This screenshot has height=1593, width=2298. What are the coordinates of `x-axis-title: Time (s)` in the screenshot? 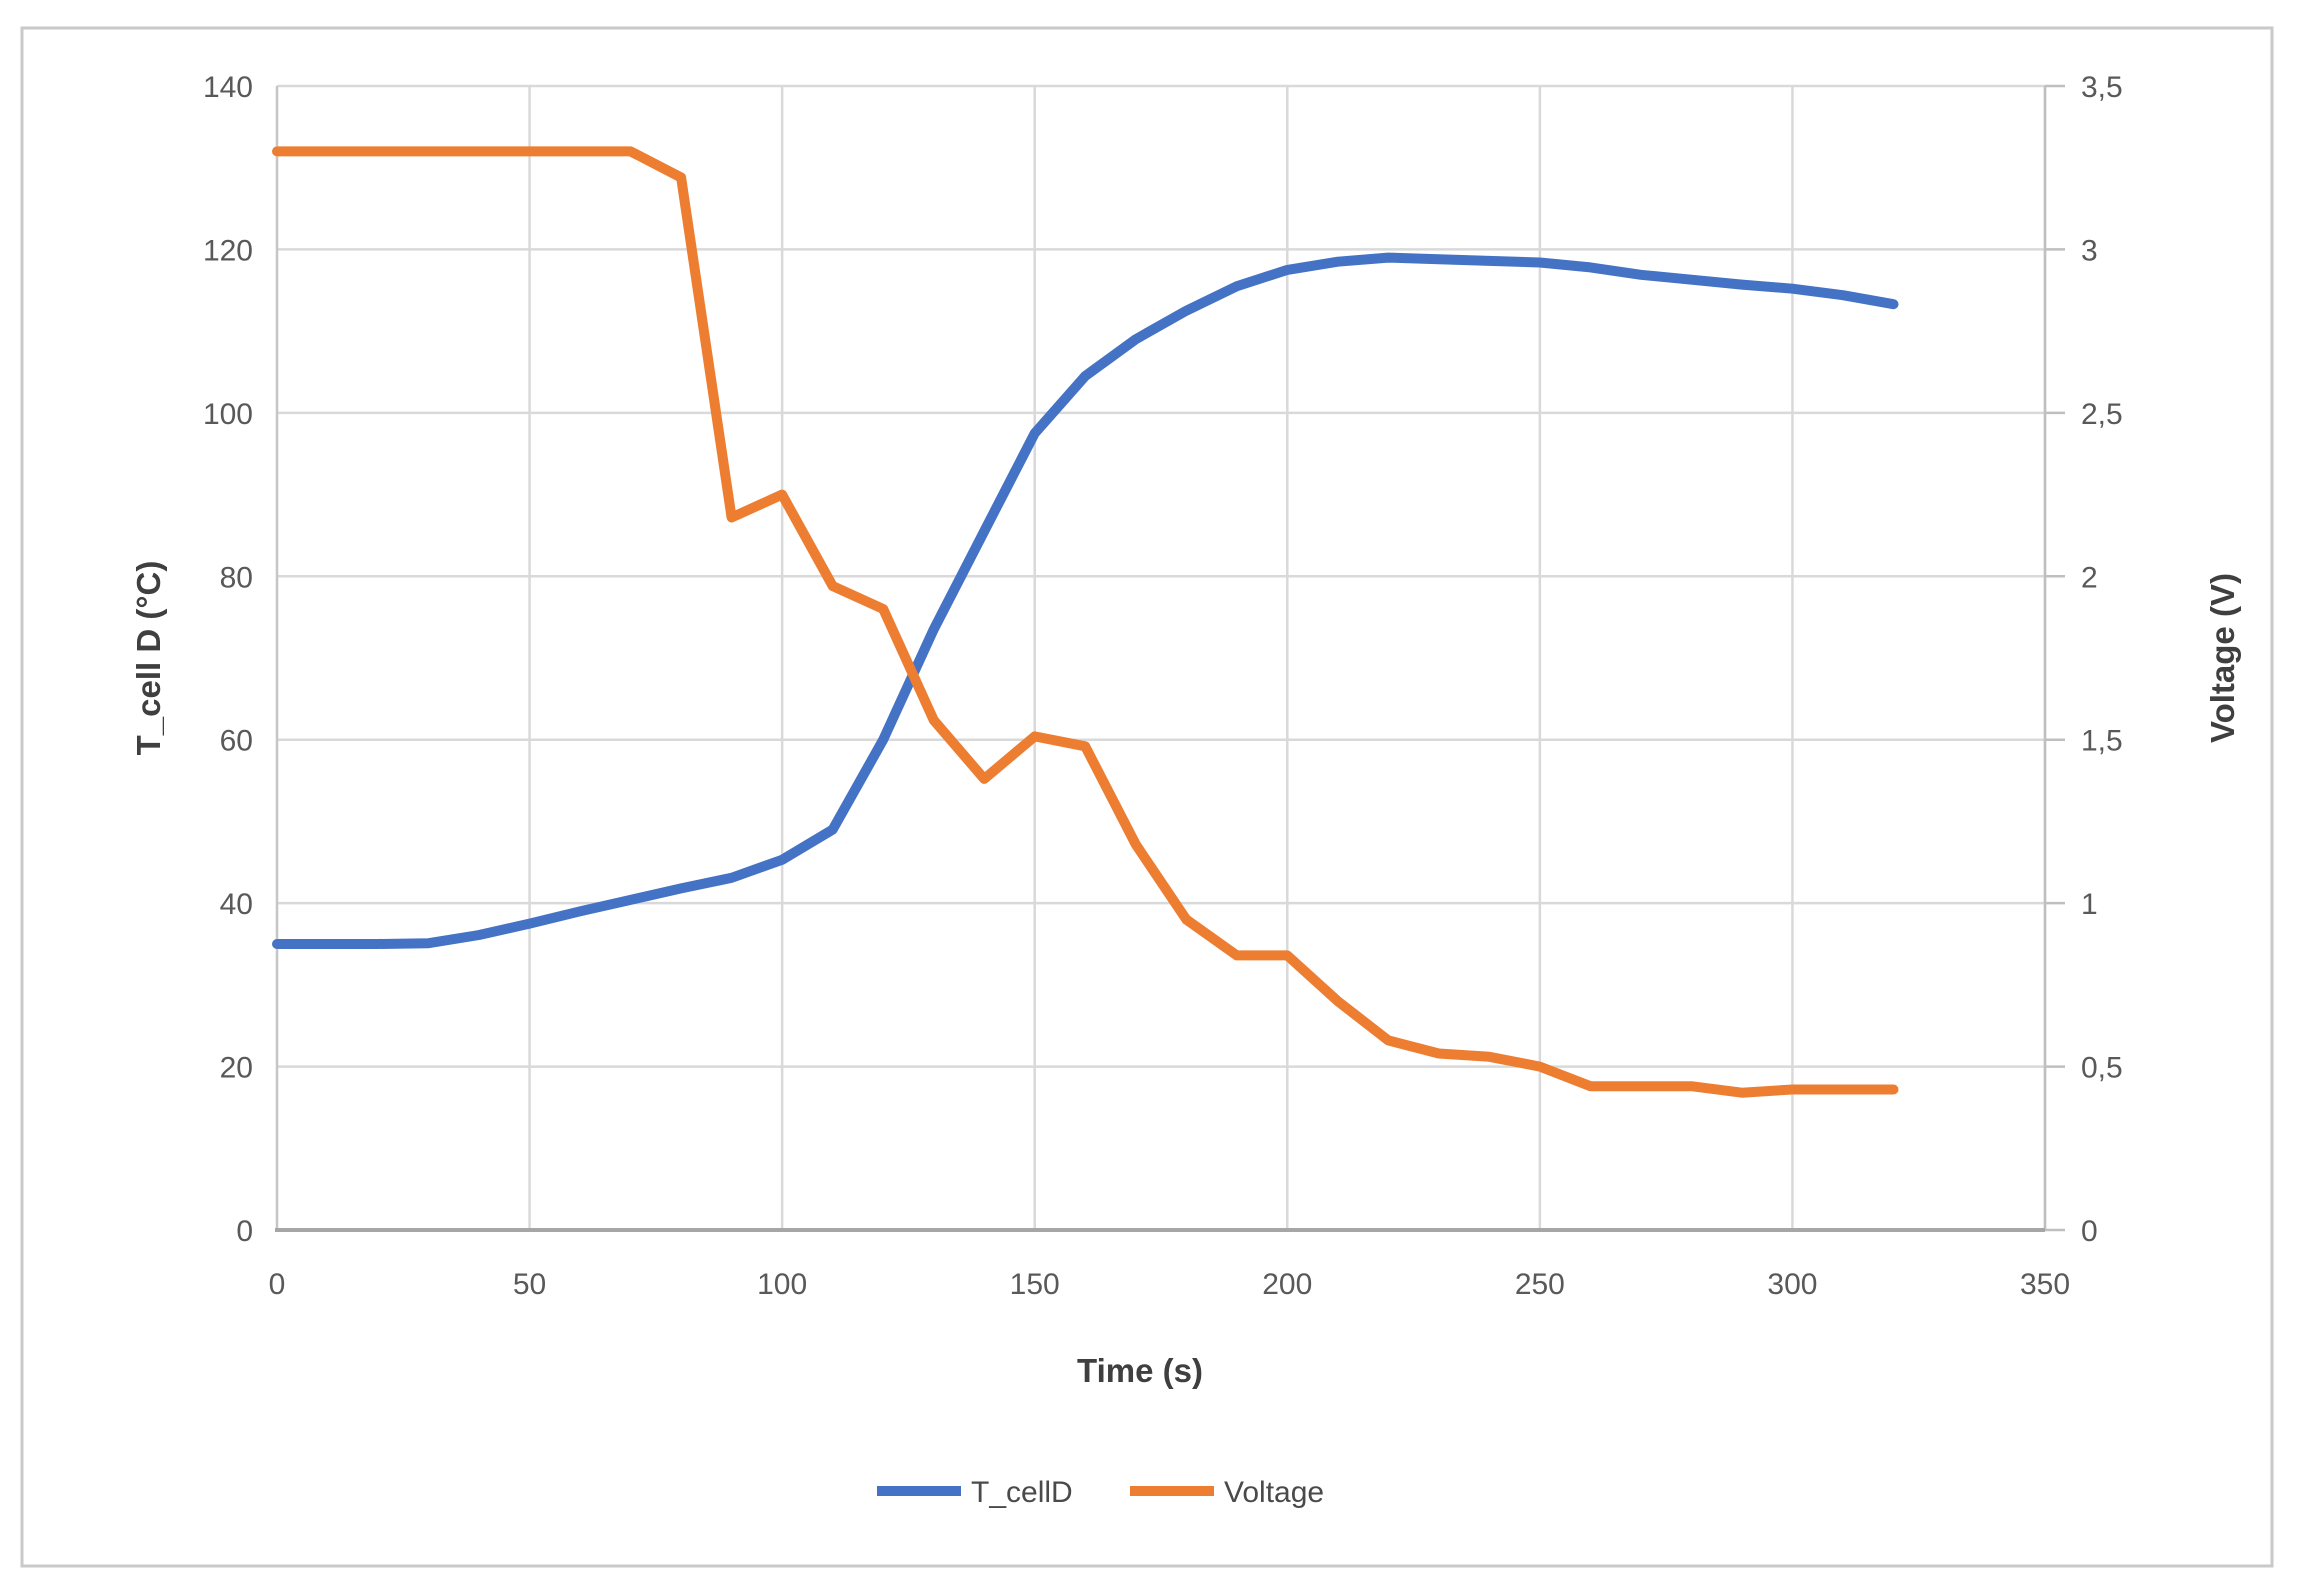 It's located at (1140, 1370).